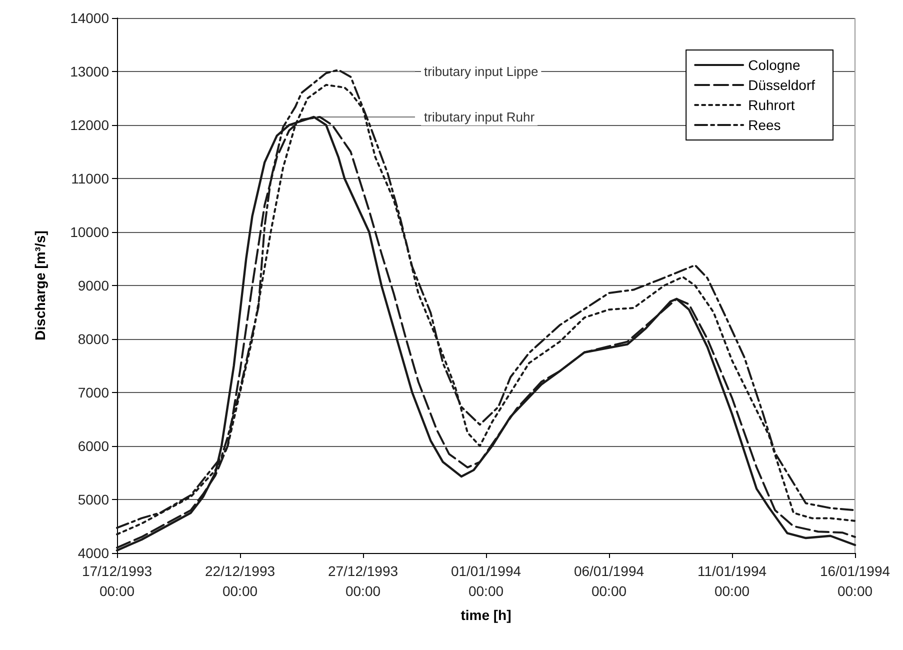 This screenshot has width=903, height=650. Describe the element at coordinates (764, 125) in the screenshot. I see `legend-label: Rees` at that location.